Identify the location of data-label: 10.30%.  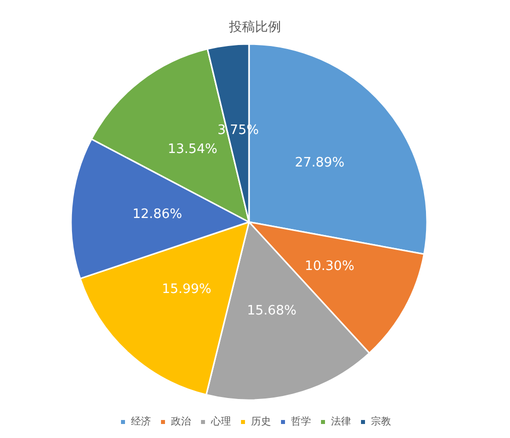
(329, 266).